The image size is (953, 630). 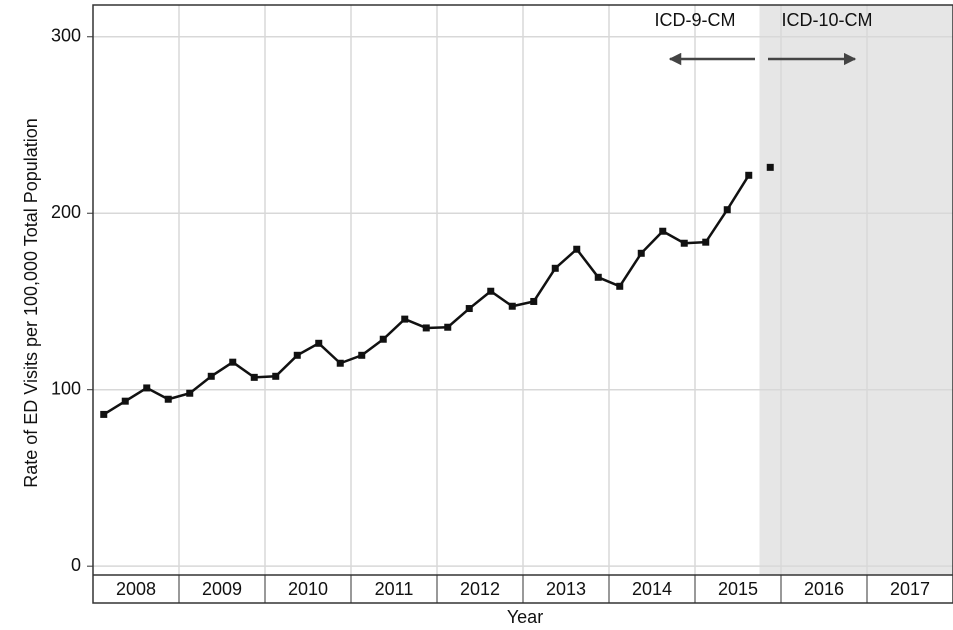 I want to click on y-tick-label: 0, so click(x=76, y=565).